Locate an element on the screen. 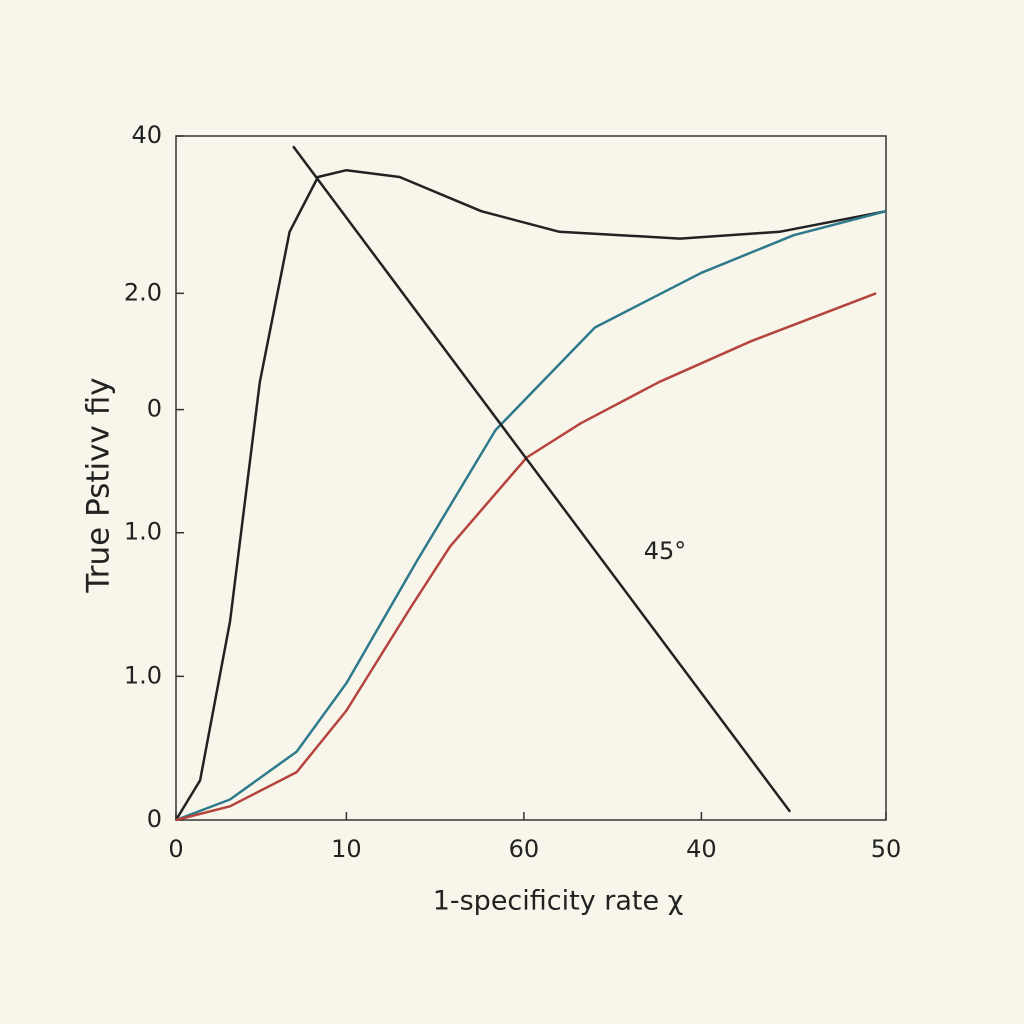 This screenshot has height=1024, width=1024. y-tick-label: 2.0 is located at coordinates (143, 292).